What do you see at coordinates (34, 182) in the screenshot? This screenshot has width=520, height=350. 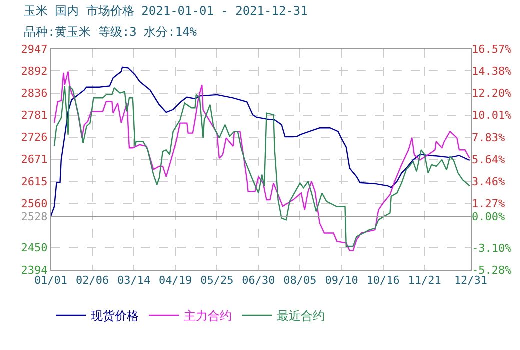 I see `y-tick-label: 2615` at bounding box center [34, 182].